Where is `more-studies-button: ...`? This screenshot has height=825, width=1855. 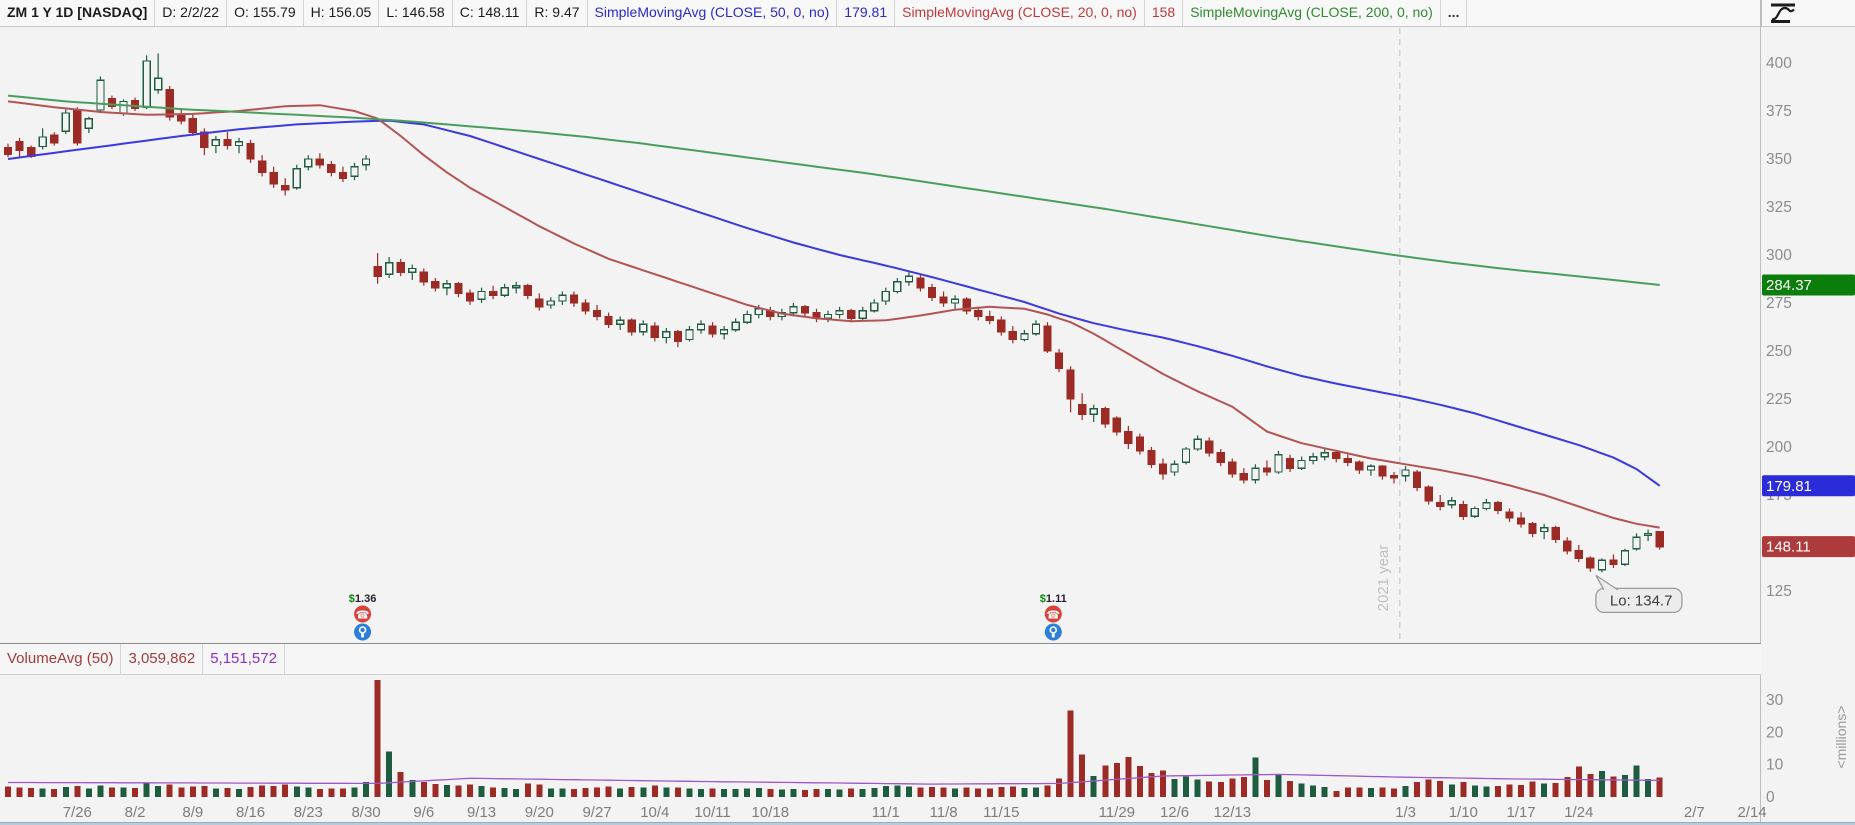
more-studies-button: ... is located at coordinates (1454, 13).